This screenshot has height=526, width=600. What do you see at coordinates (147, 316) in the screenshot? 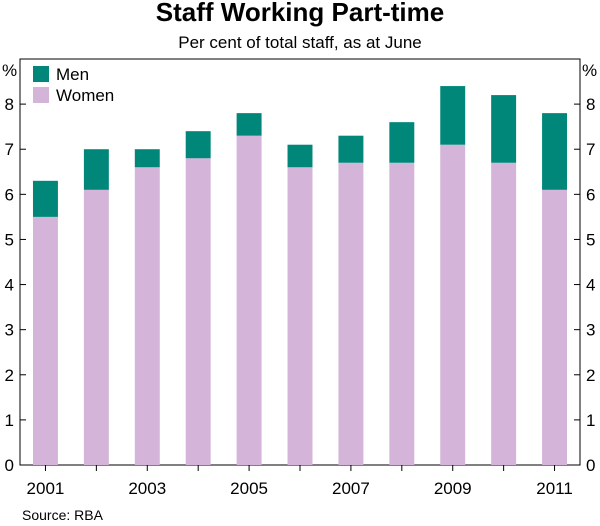
I see `bar-women-2003` at bounding box center [147, 316].